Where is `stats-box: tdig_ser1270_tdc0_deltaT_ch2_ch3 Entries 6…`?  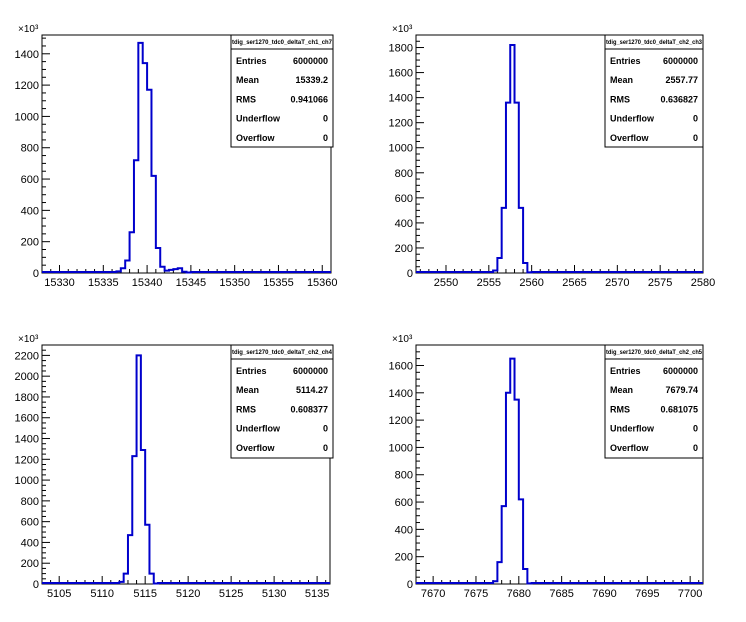 stats-box: tdig_ser1270_tdc0_deltaT_ch2_ch3 Entries 6… is located at coordinates (654, 91).